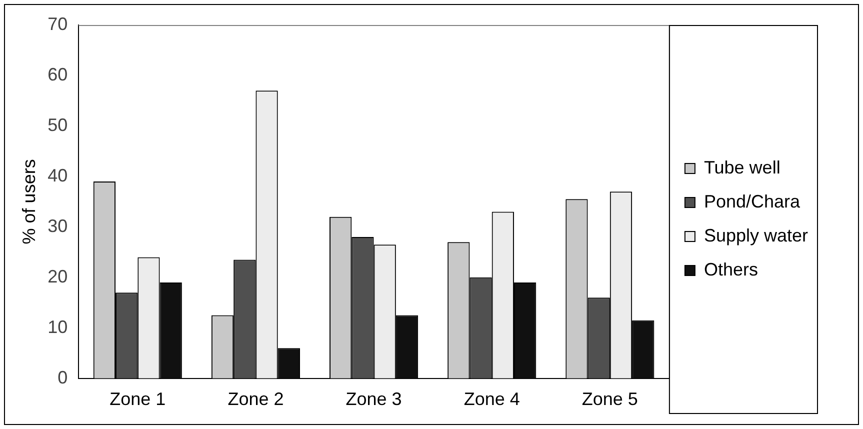  What do you see at coordinates (610, 399) in the screenshot?
I see `x-tick-label: Zone 5` at bounding box center [610, 399].